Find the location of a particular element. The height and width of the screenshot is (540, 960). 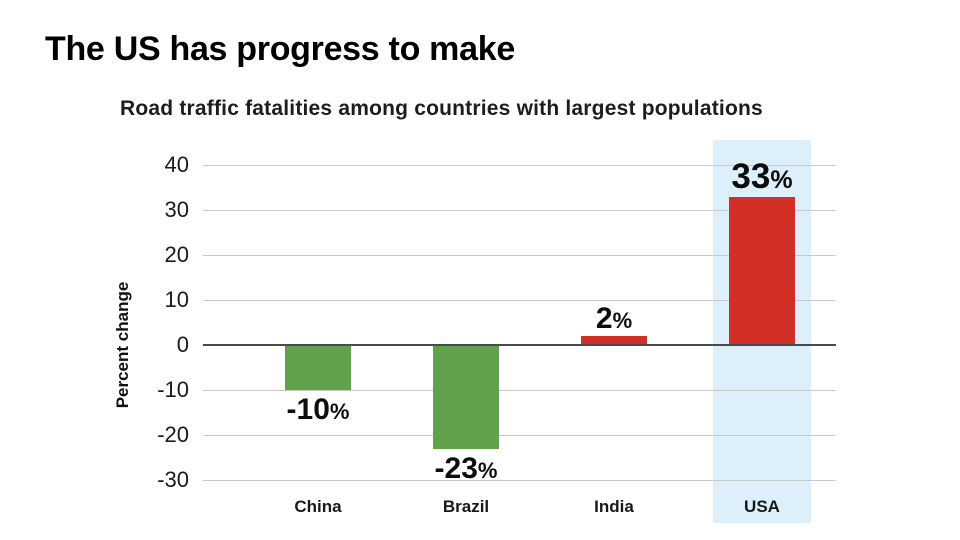

value-number: -23 is located at coordinates (456, 468).